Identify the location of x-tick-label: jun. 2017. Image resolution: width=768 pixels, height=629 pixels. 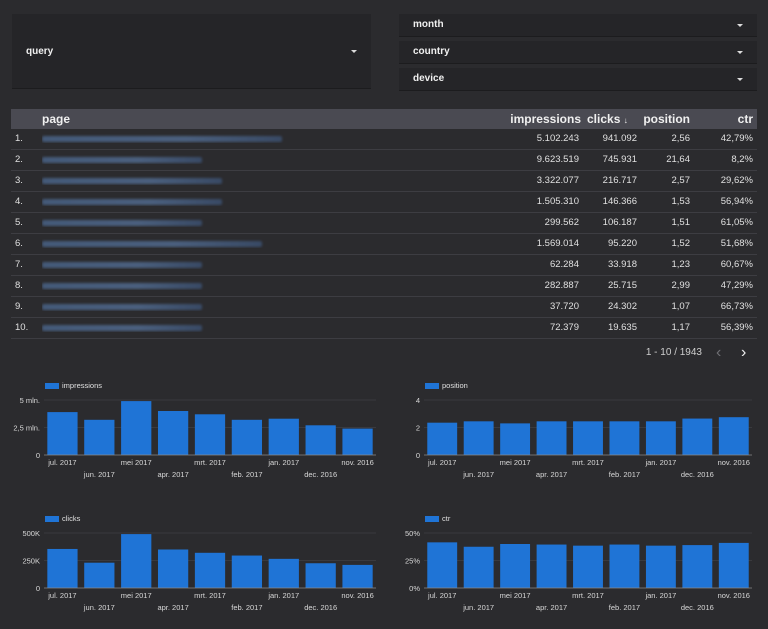
(478, 607).